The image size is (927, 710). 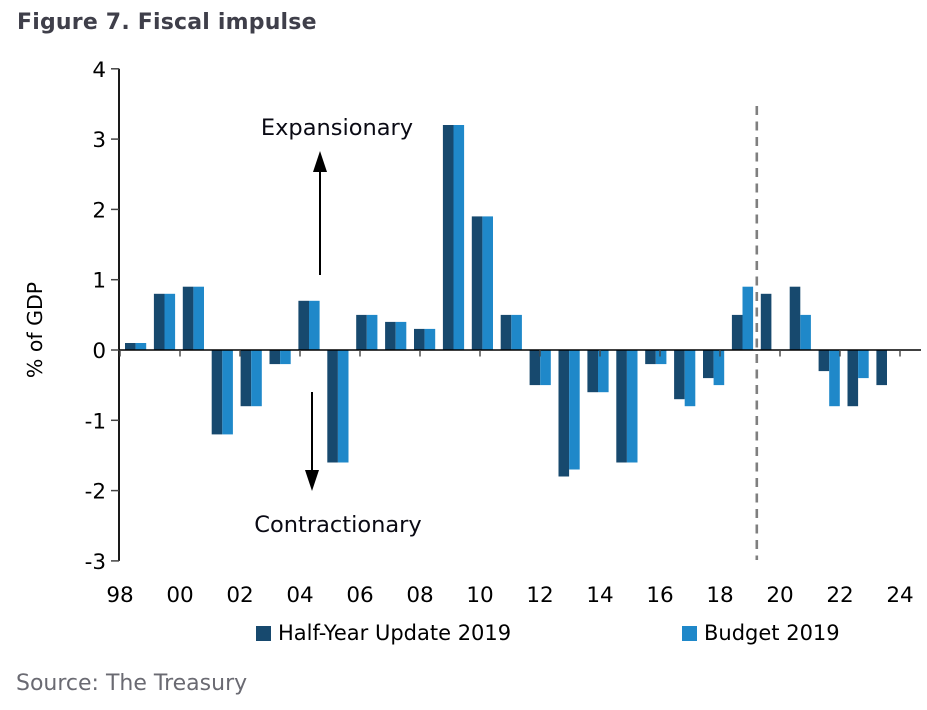 What do you see at coordinates (708, 364) in the screenshot?
I see `bar-half-year-update-2018` at bounding box center [708, 364].